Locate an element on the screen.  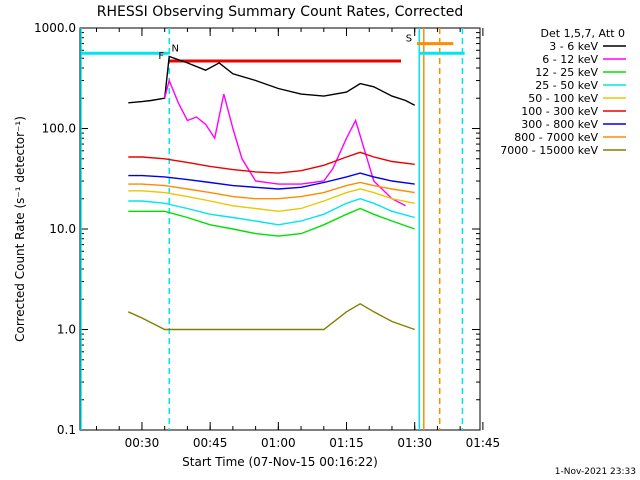
y-axis-label: Corrected Count Rate (s⁻¹ detector⁻¹) is located at coordinates (20, 229).